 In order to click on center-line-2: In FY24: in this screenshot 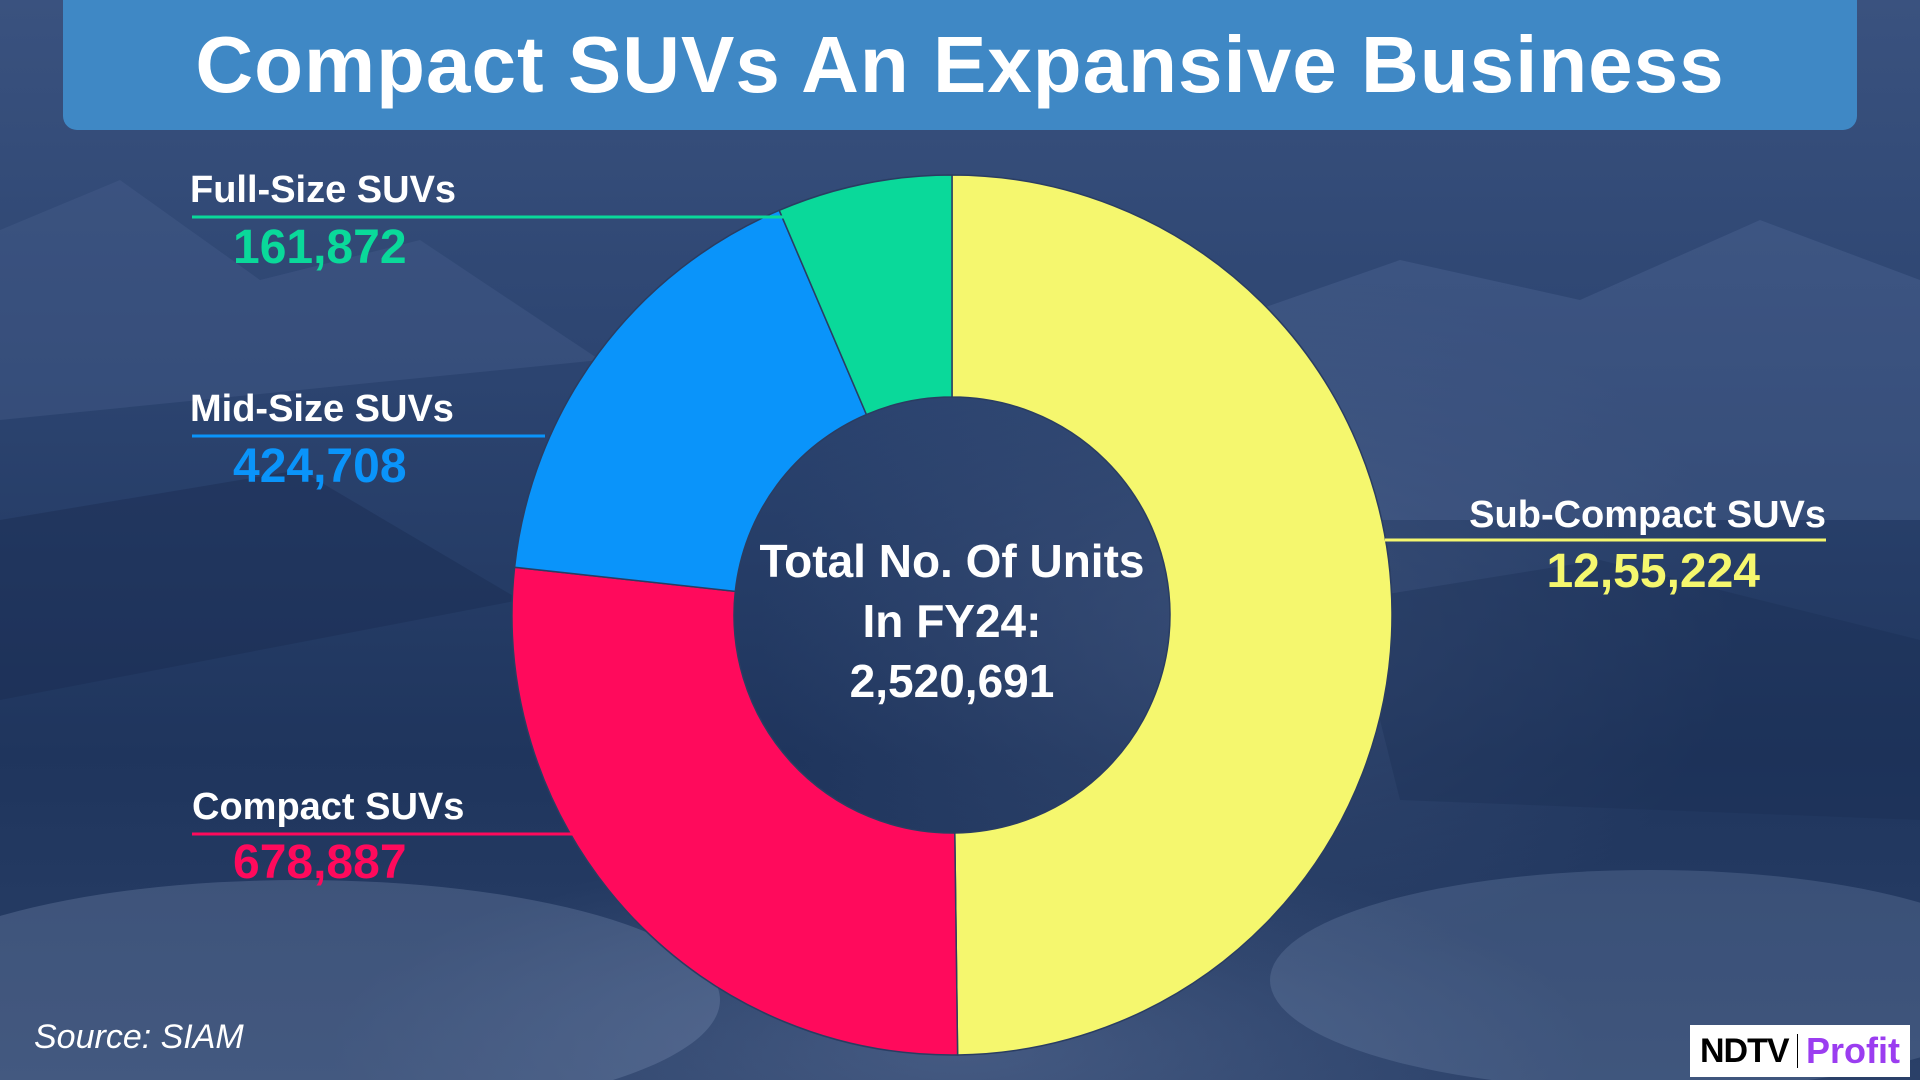, I will do `click(952, 621)`.